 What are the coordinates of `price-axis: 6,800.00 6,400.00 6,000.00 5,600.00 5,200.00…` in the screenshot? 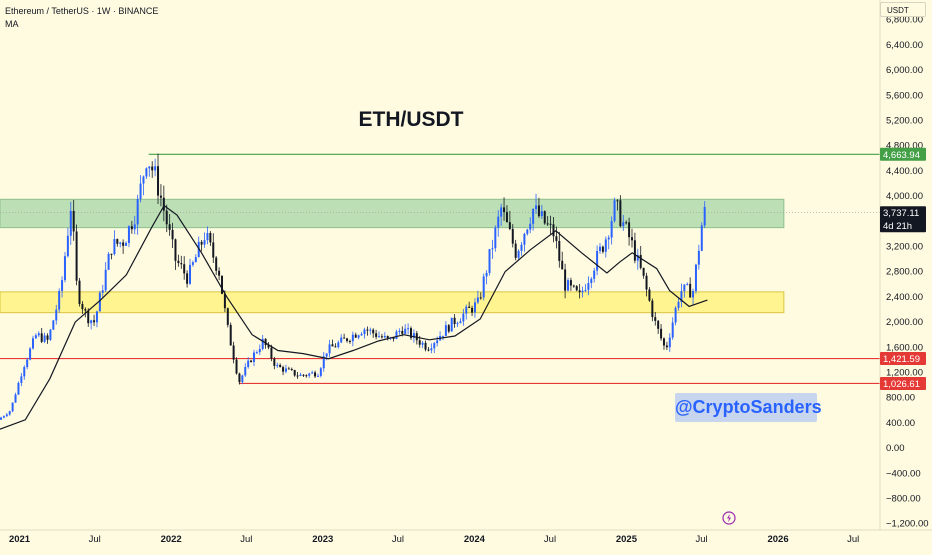 It's located at (907, 272).